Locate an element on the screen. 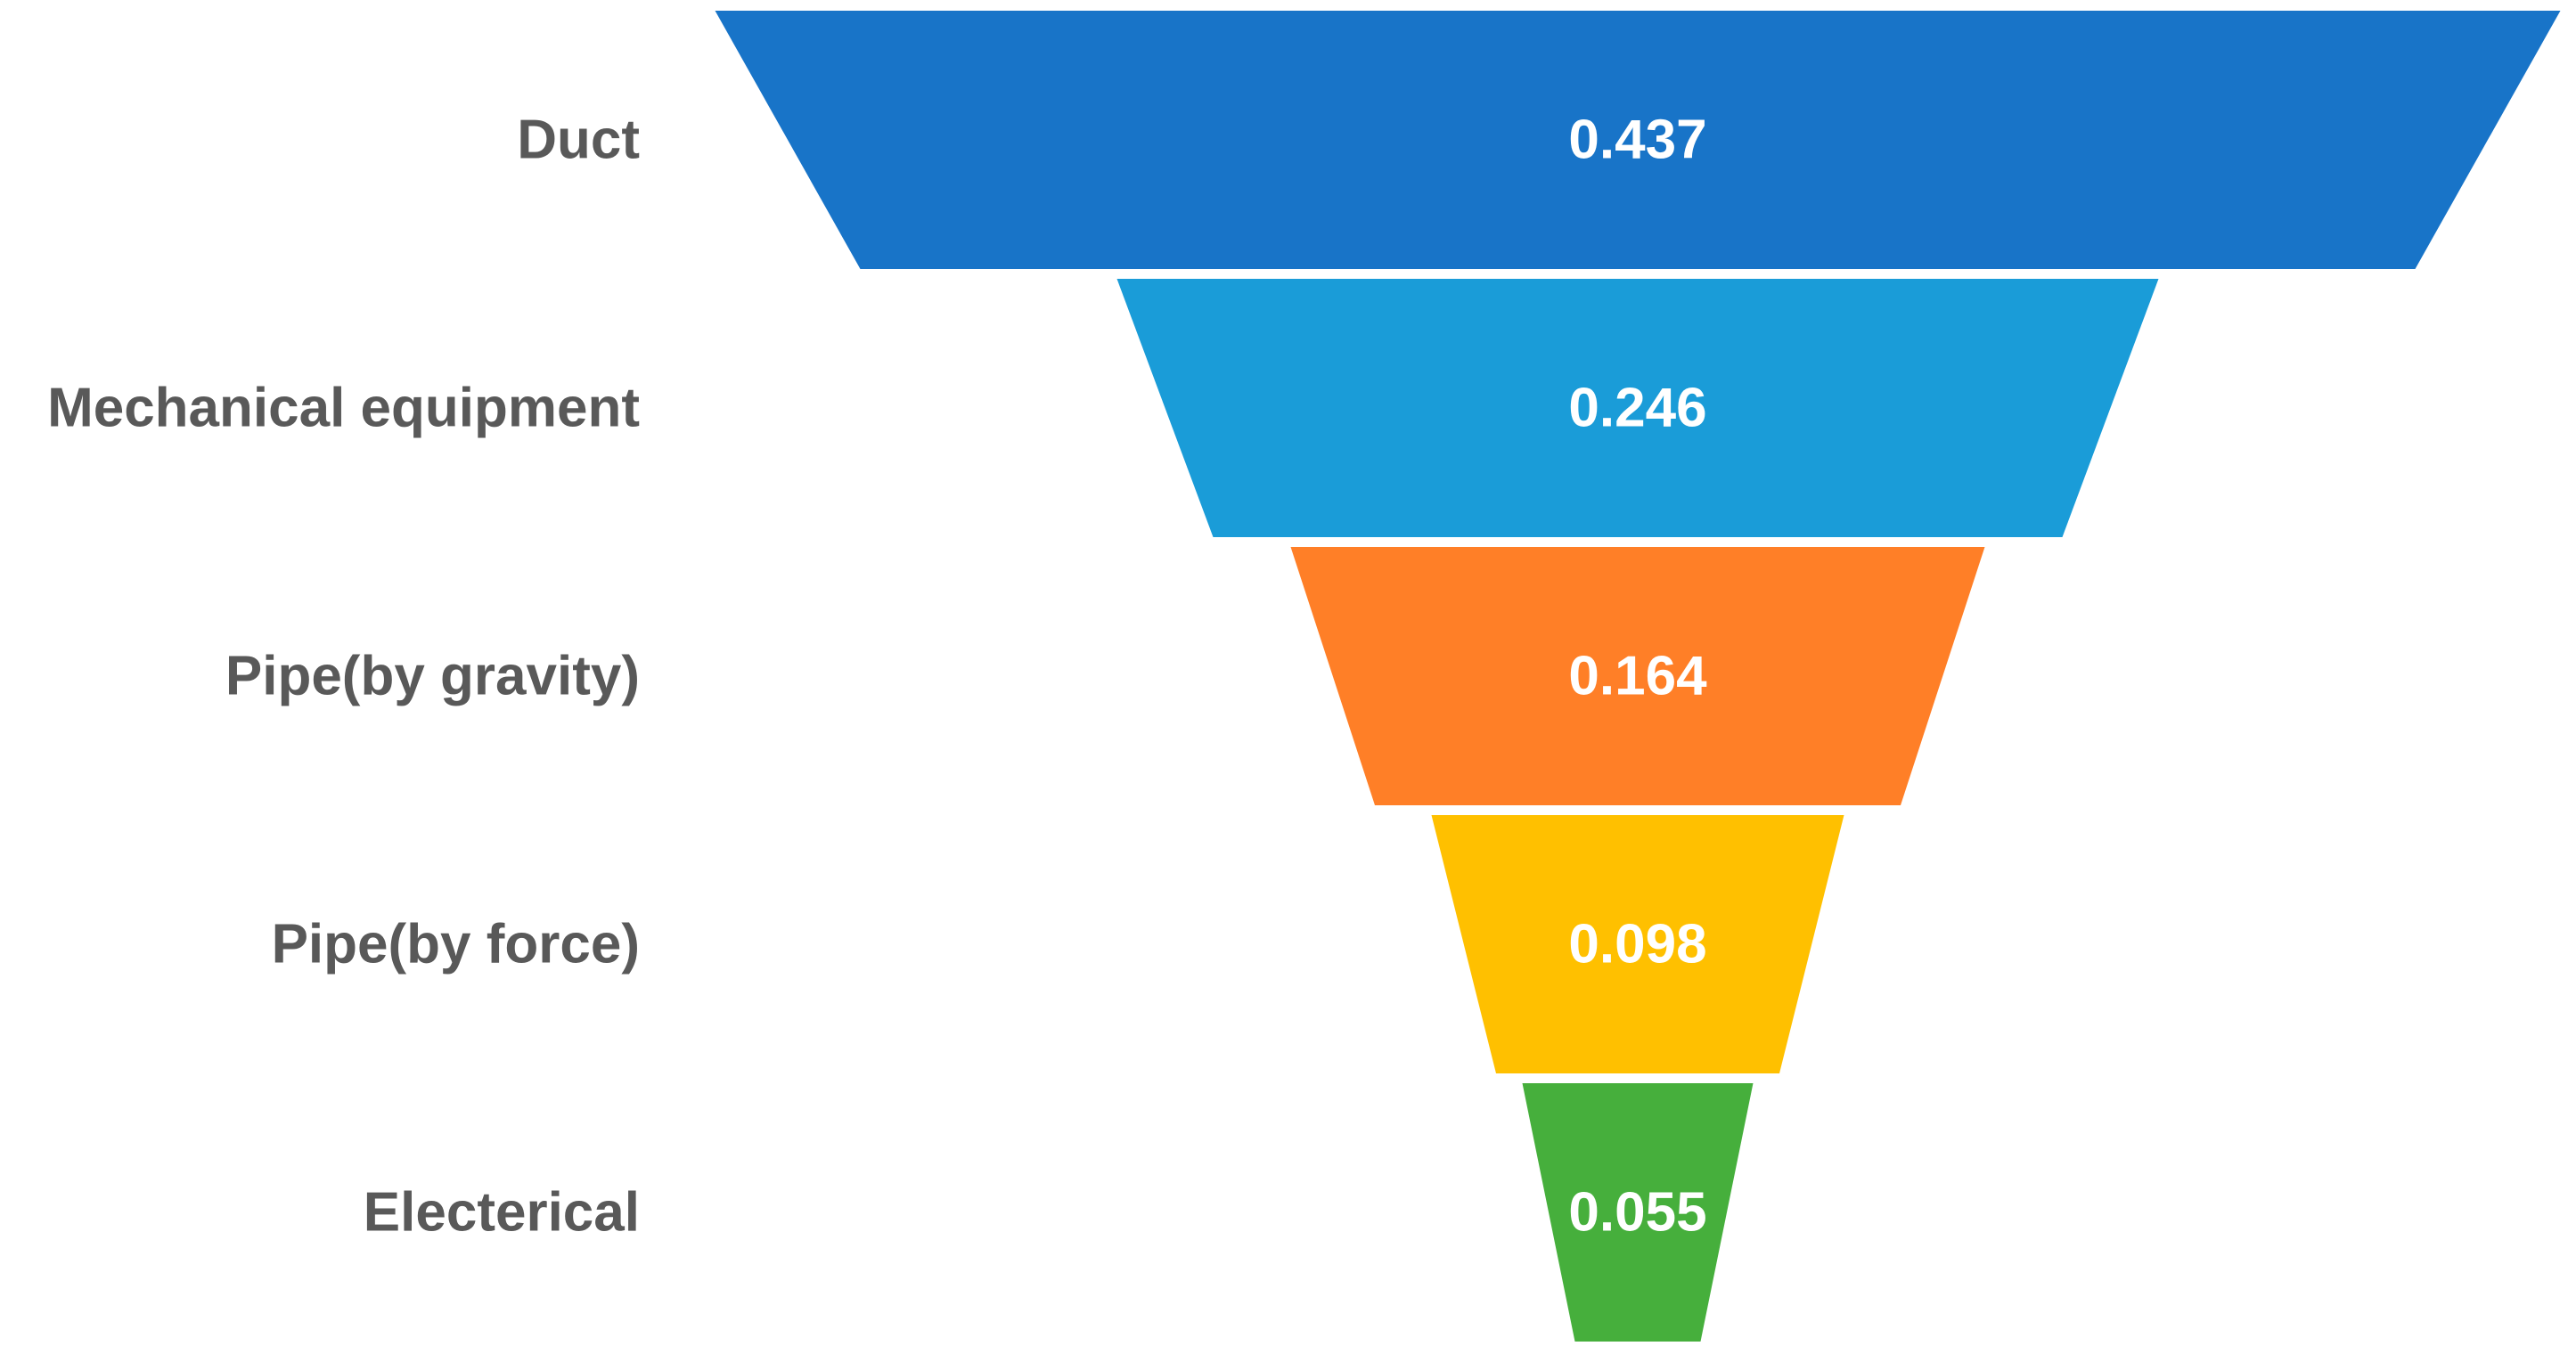  value-label-3: 0.164 is located at coordinates (1637, 677).